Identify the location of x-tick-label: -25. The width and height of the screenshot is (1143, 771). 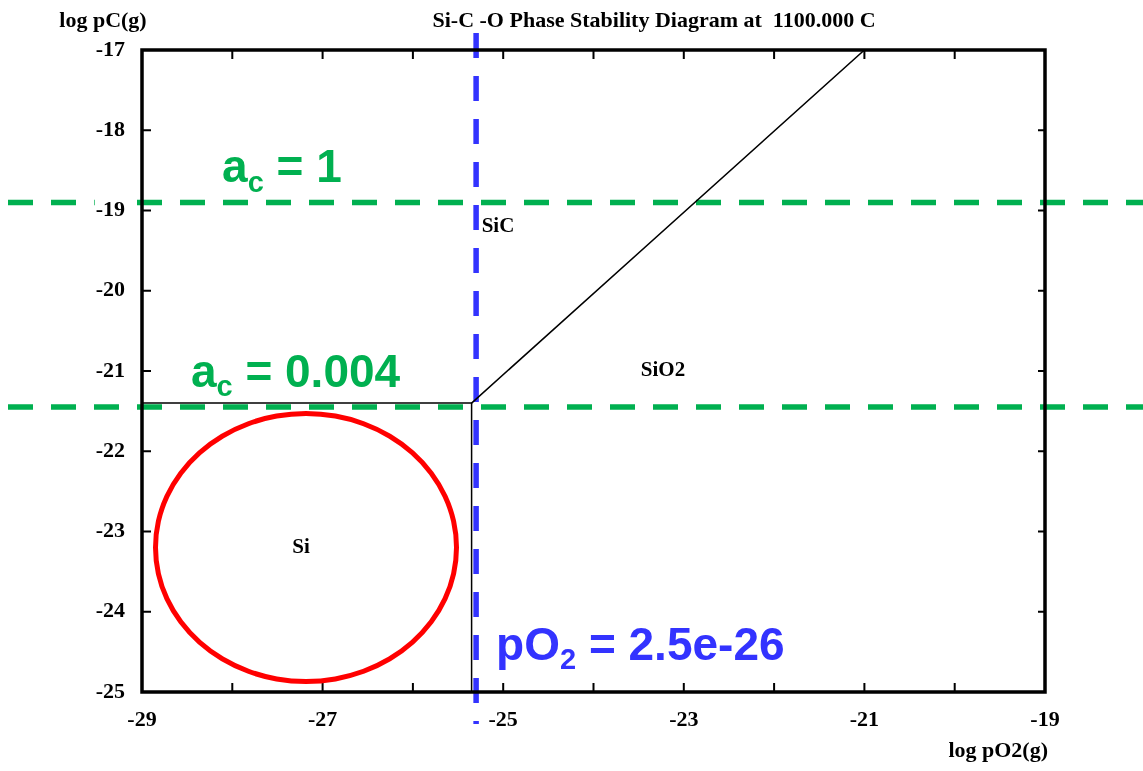
(503, 718).